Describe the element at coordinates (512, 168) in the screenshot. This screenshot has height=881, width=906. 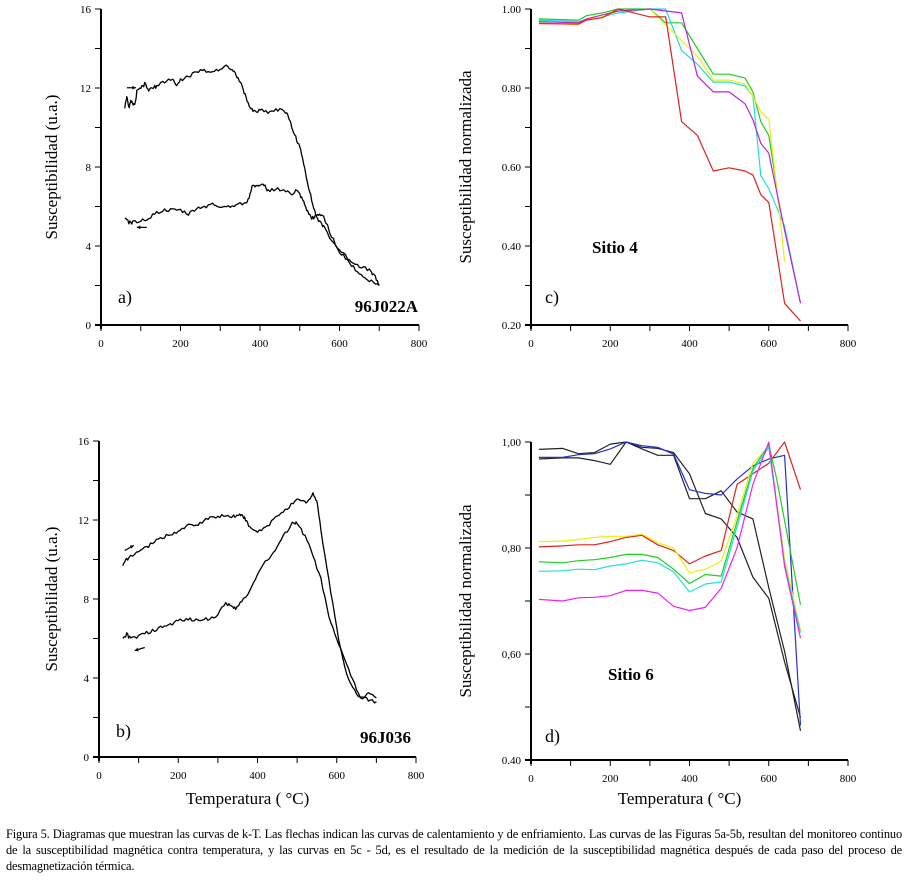
I see `y-tick-label: 0.60` at that location.